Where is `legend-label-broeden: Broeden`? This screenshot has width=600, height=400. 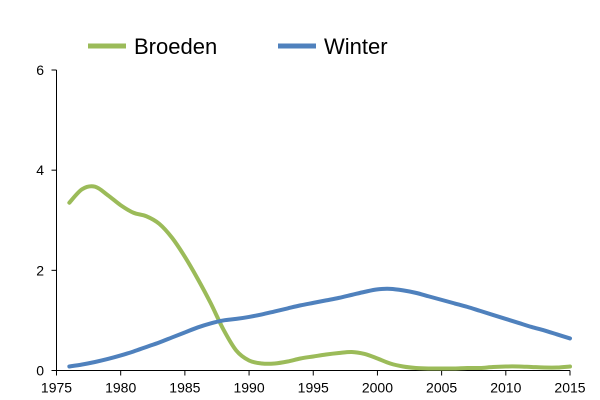 legend-label-broeden: Broeden is located at coordinates (175, 46).